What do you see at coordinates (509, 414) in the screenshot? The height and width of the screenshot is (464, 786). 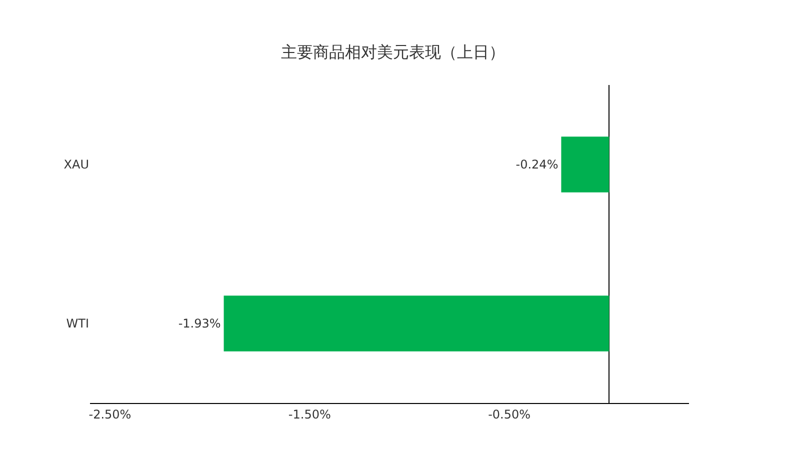 I see `x-tick-label: -0.50%` at bounding box center [509, 414].